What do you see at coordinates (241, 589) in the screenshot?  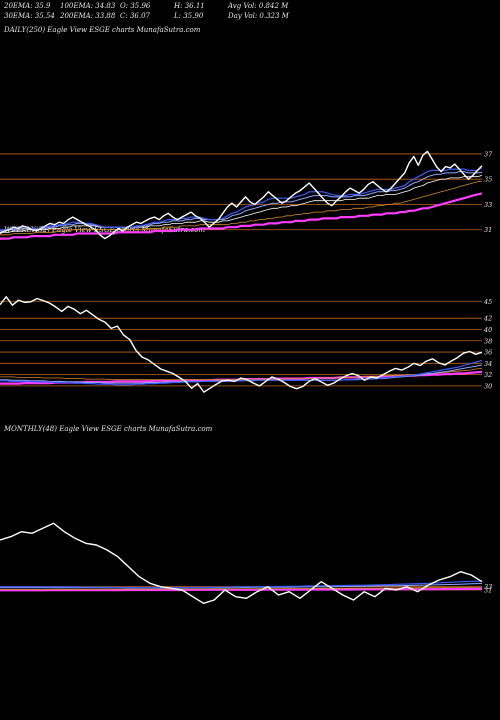 I see `monthly-ema200-line` at bounding box center [241, 589].